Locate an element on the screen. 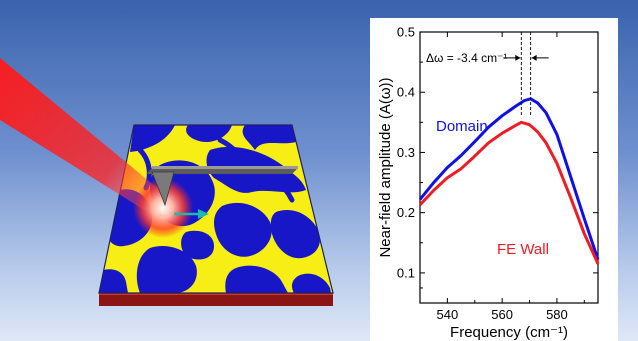 This screenshot has height=341, width=638. series-label-domain: Domain is located at coordinates (462, 126).